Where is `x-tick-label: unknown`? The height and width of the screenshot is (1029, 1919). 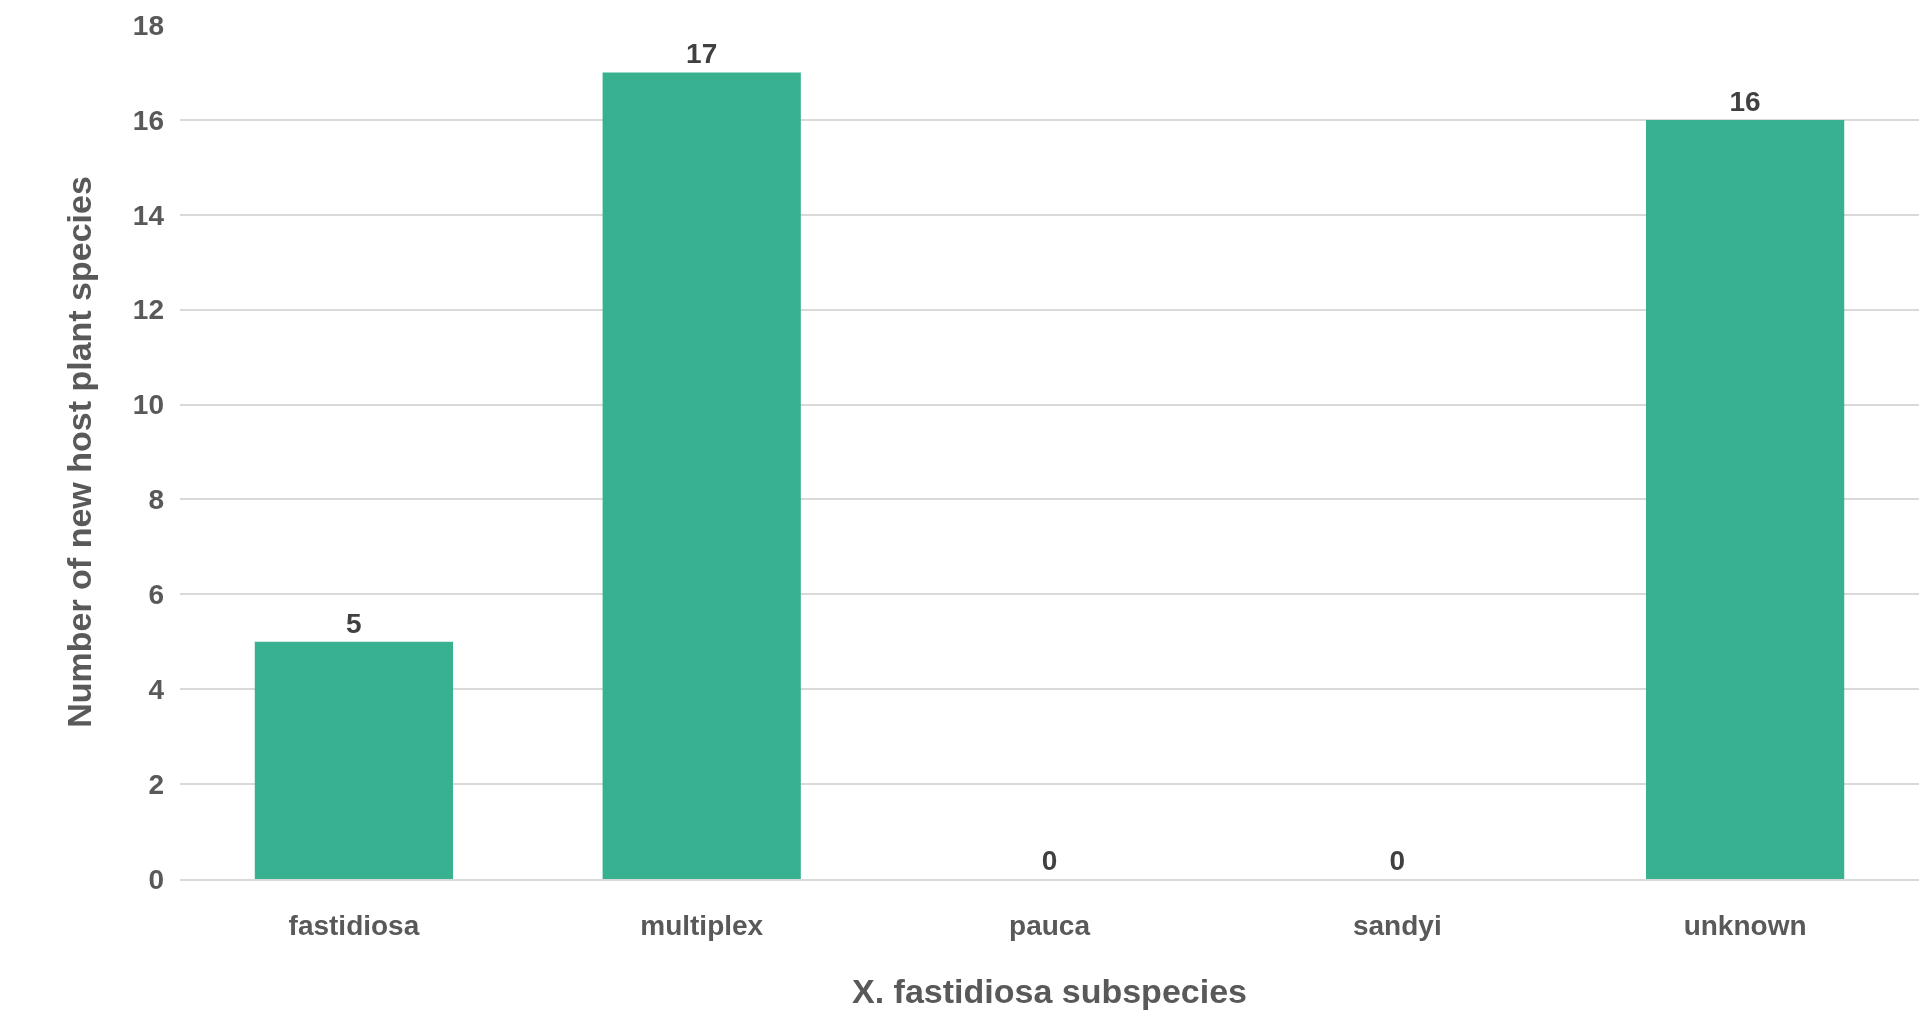 x-tick-label: unknown is located at coordinates (1745, 925).